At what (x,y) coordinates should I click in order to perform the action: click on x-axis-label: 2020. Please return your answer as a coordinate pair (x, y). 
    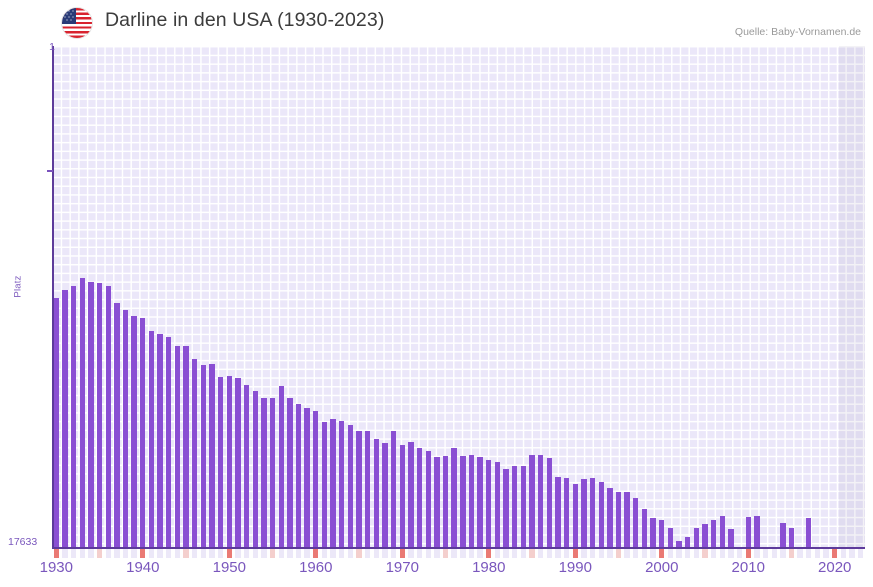
    Looking at the image, I should click on (835, 567).